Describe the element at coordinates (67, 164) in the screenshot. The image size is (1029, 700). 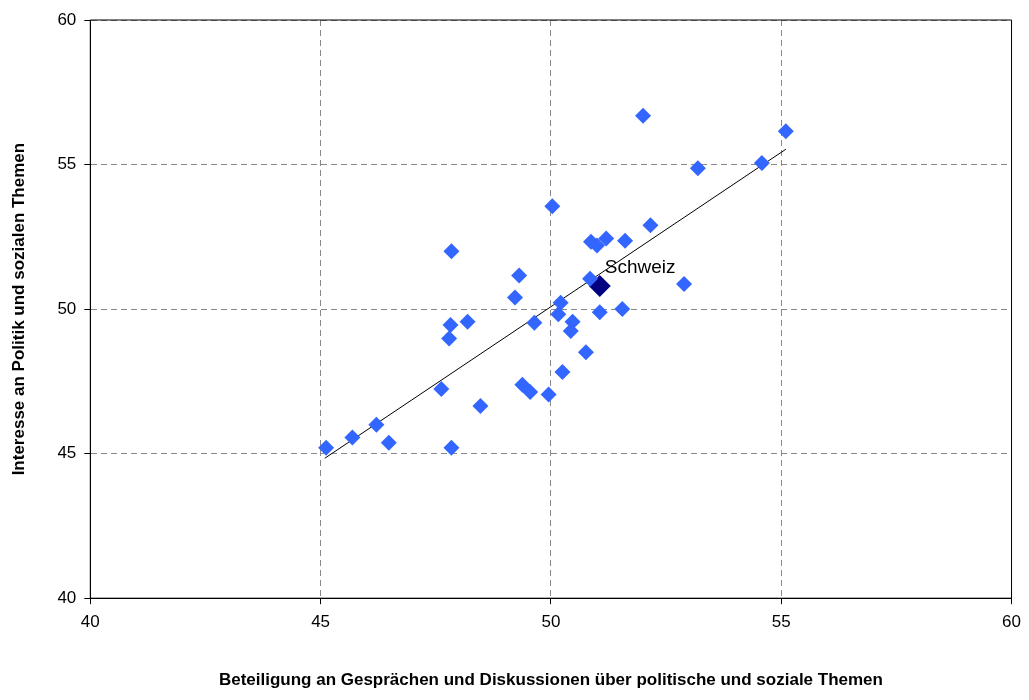
I see `y-tick-label: 55` at that location.